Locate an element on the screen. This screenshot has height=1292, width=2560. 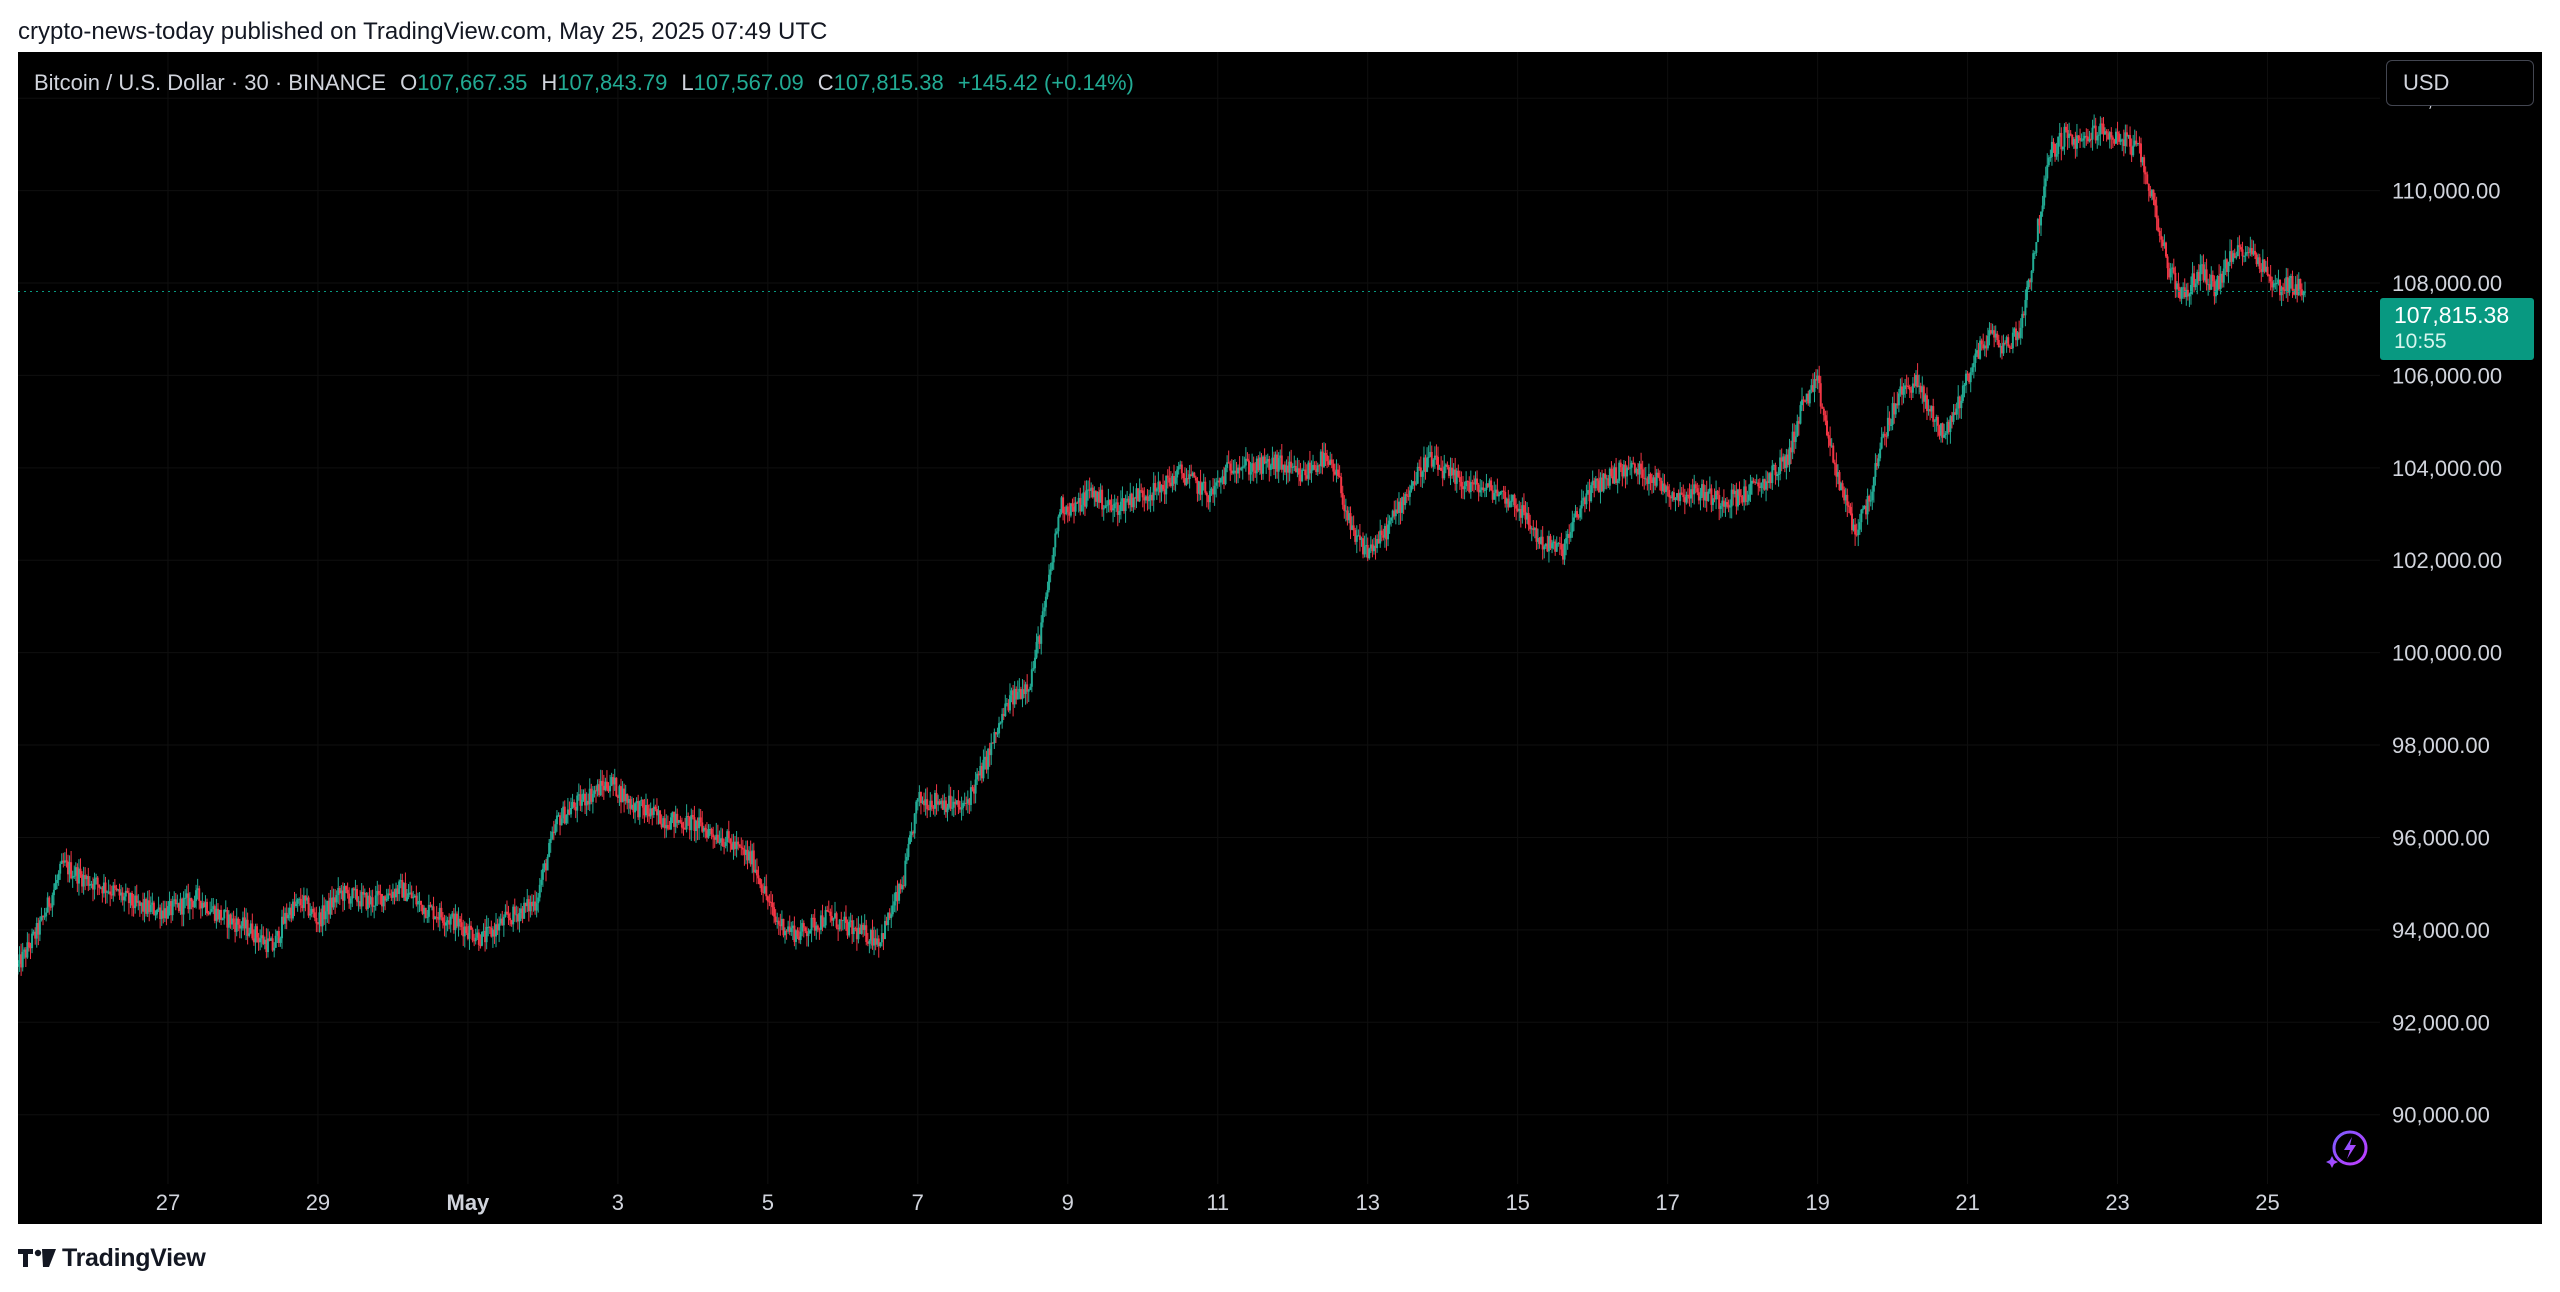
x-tick-label: 27 is located at coordinates (168, 1202).